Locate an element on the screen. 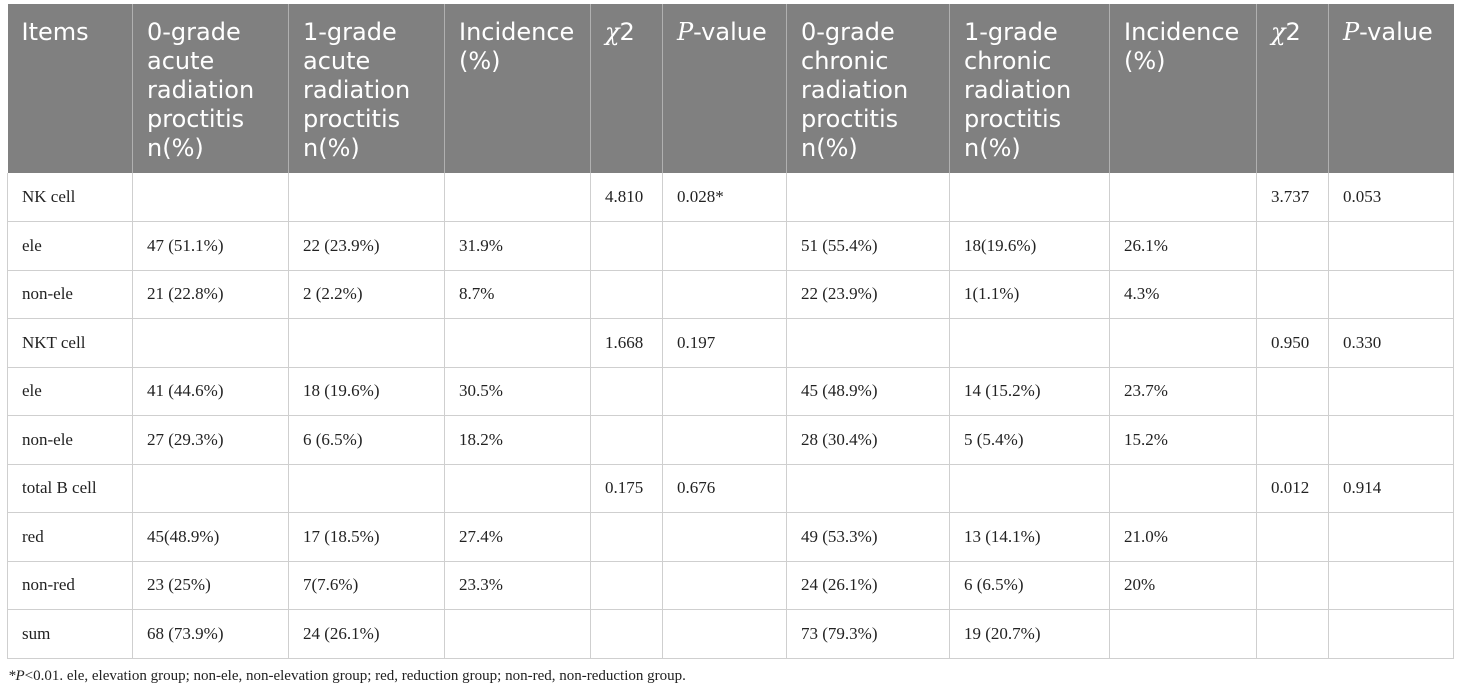  row-label-cell: ele is located at coordinates (70, 246).